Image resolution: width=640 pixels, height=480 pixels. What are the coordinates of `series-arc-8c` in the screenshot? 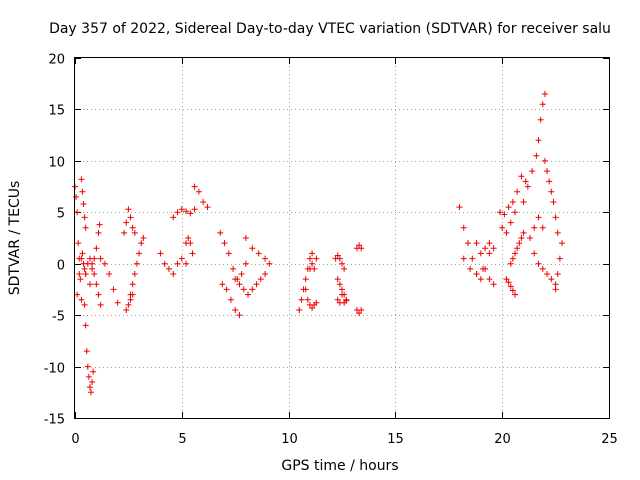 It's located at (545, 271).